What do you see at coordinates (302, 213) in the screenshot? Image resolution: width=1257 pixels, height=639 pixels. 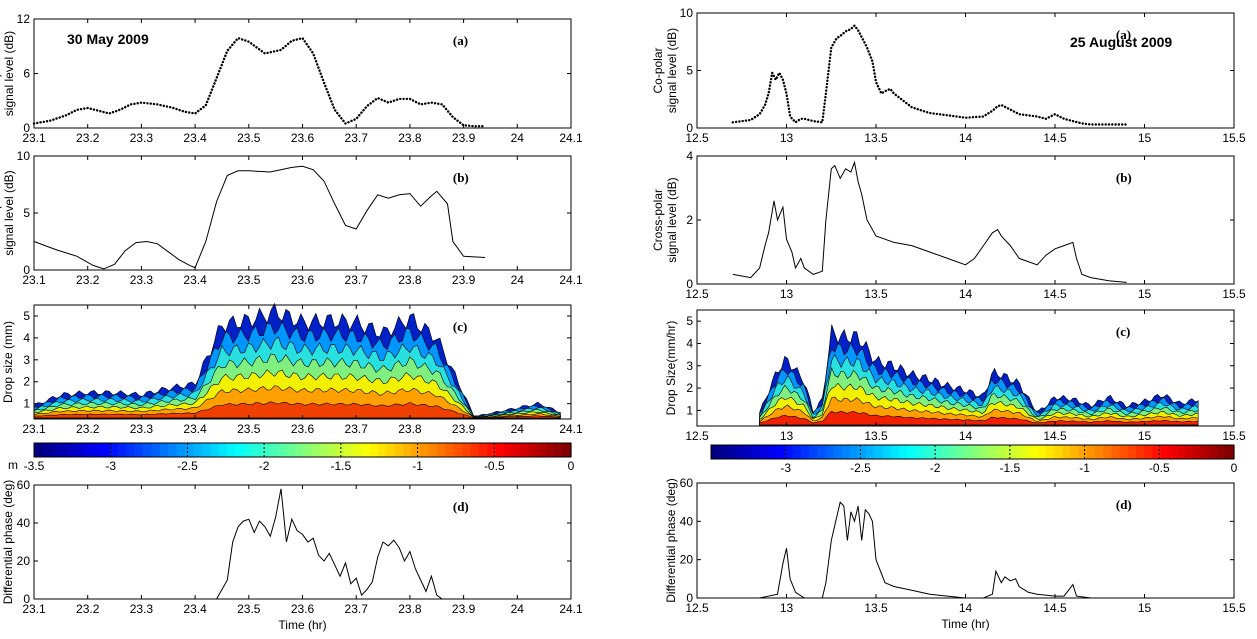 I see `plot-frame` at bounding box center [302, 213].